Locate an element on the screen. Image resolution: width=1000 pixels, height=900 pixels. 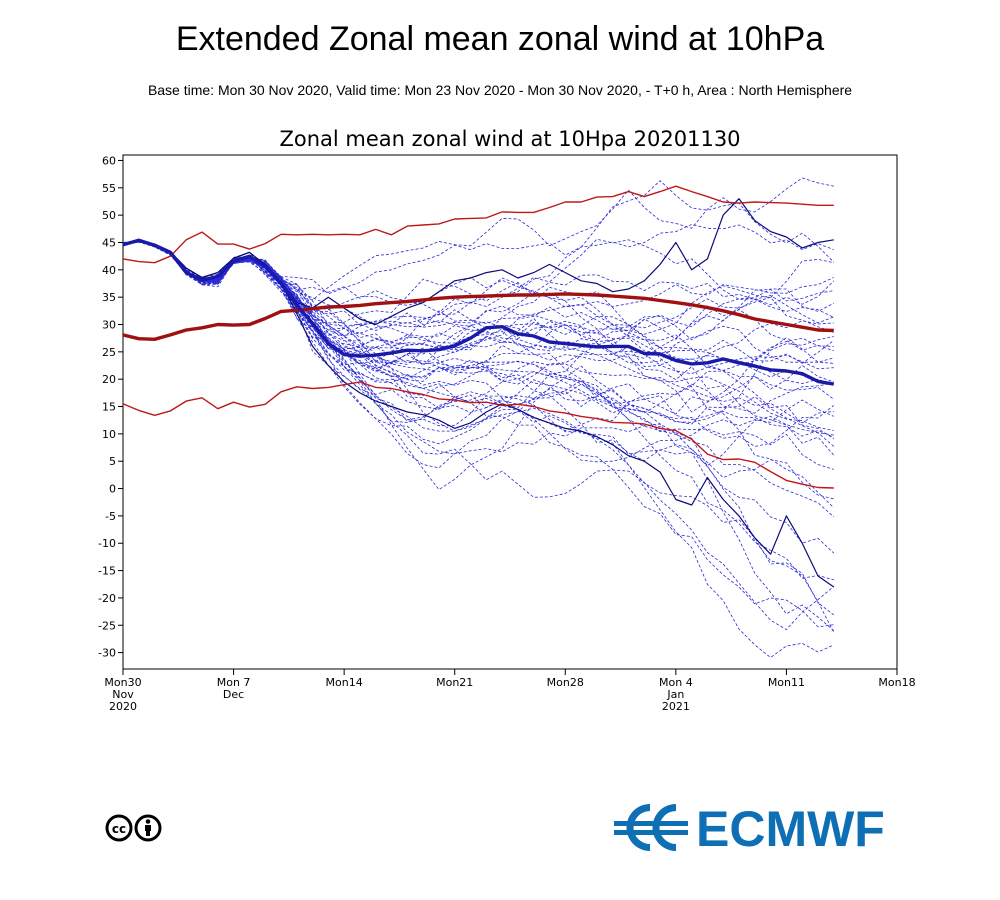
y-tick-label: 10 is located at coordinates (109, 434).